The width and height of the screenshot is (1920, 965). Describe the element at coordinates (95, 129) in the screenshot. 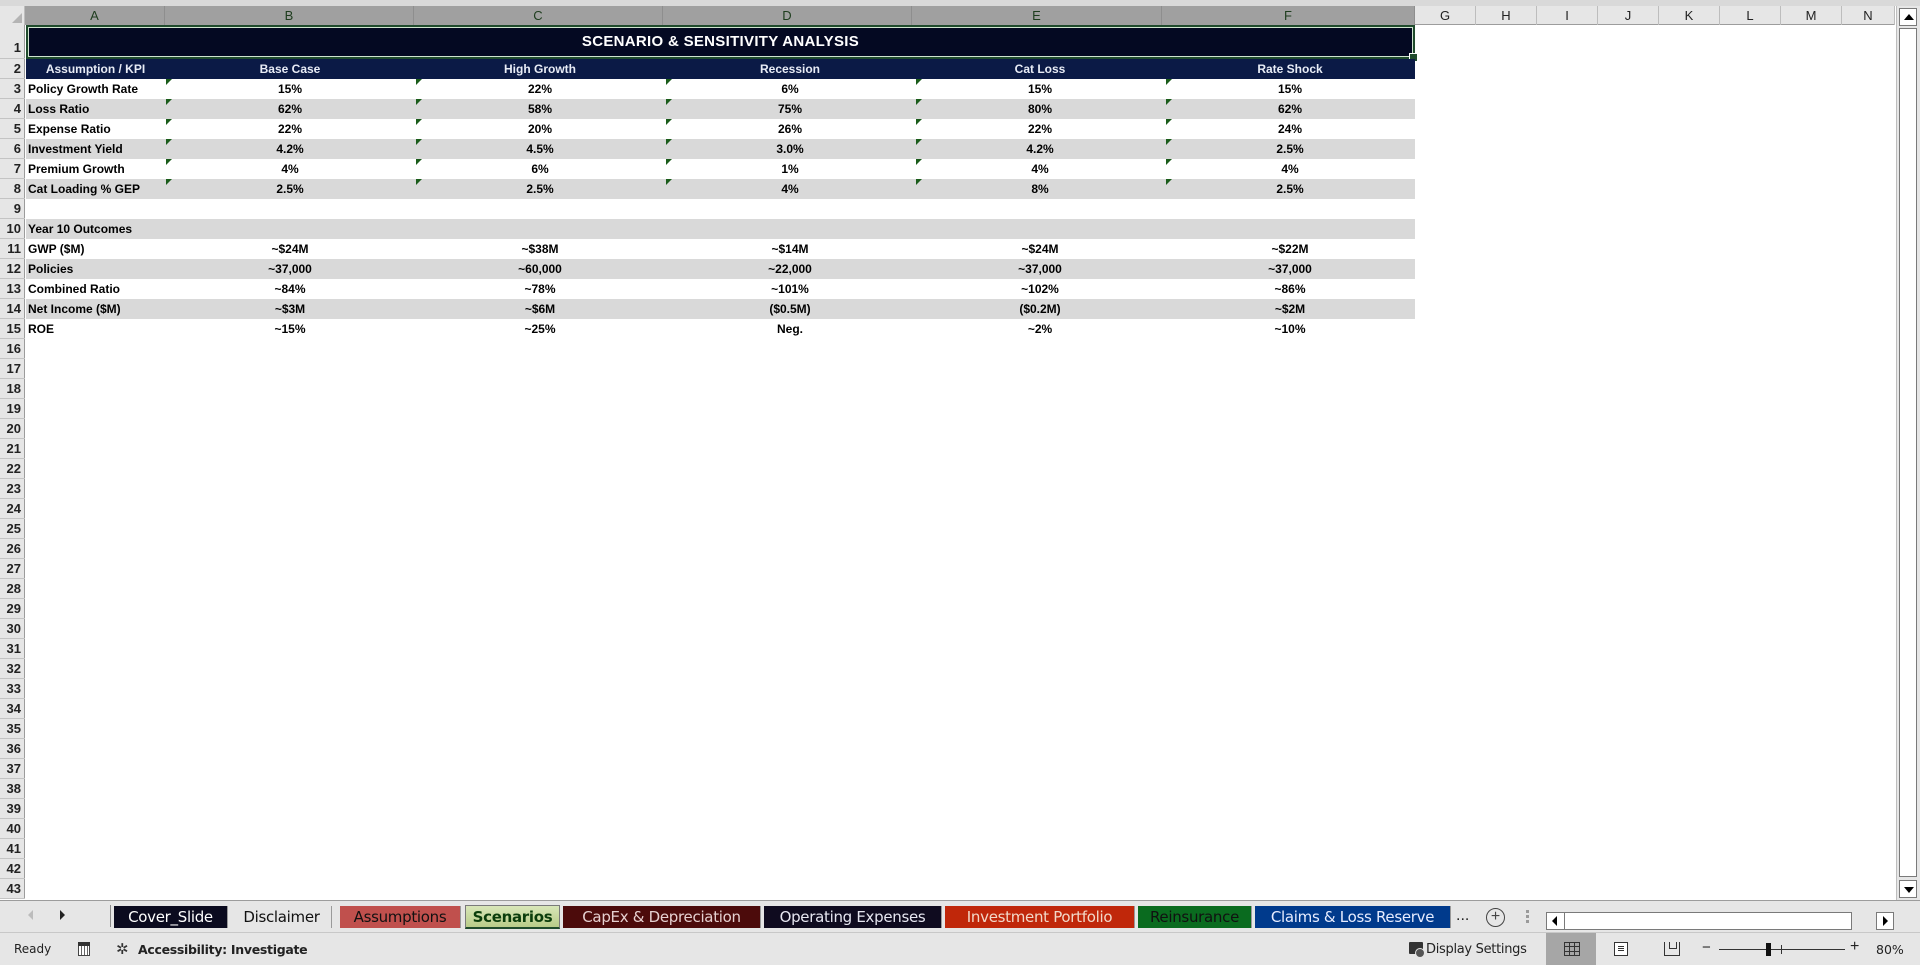

I see `row-label: Expense Ratio` at that location.